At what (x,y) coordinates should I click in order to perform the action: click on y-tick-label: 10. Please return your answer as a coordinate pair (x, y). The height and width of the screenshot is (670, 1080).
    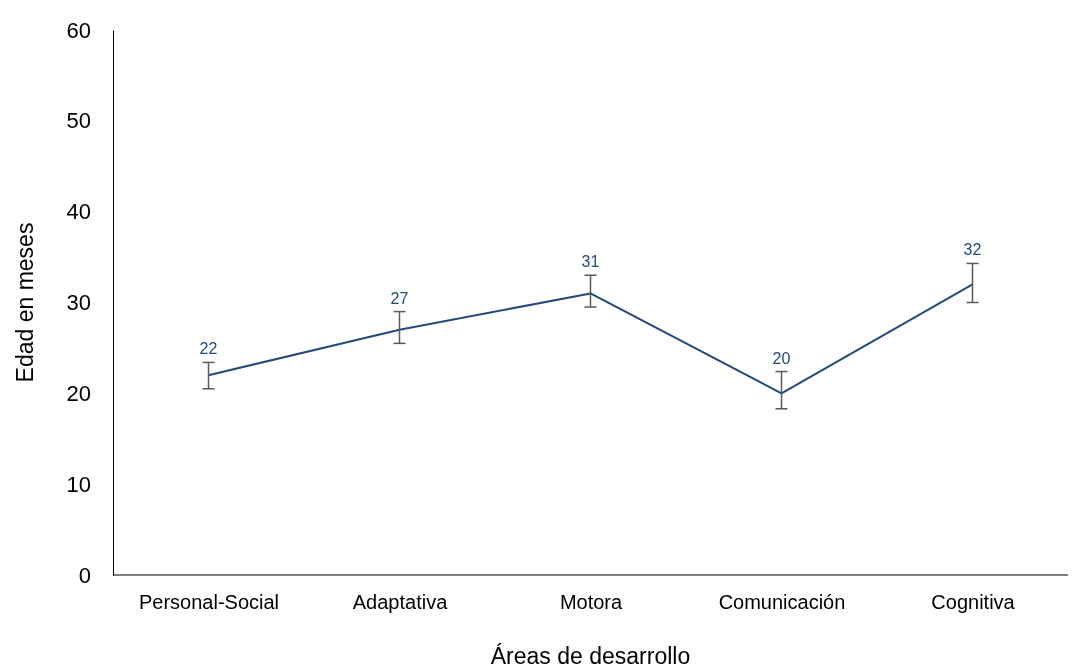
    Looking at the image, I should click on (78, 484).